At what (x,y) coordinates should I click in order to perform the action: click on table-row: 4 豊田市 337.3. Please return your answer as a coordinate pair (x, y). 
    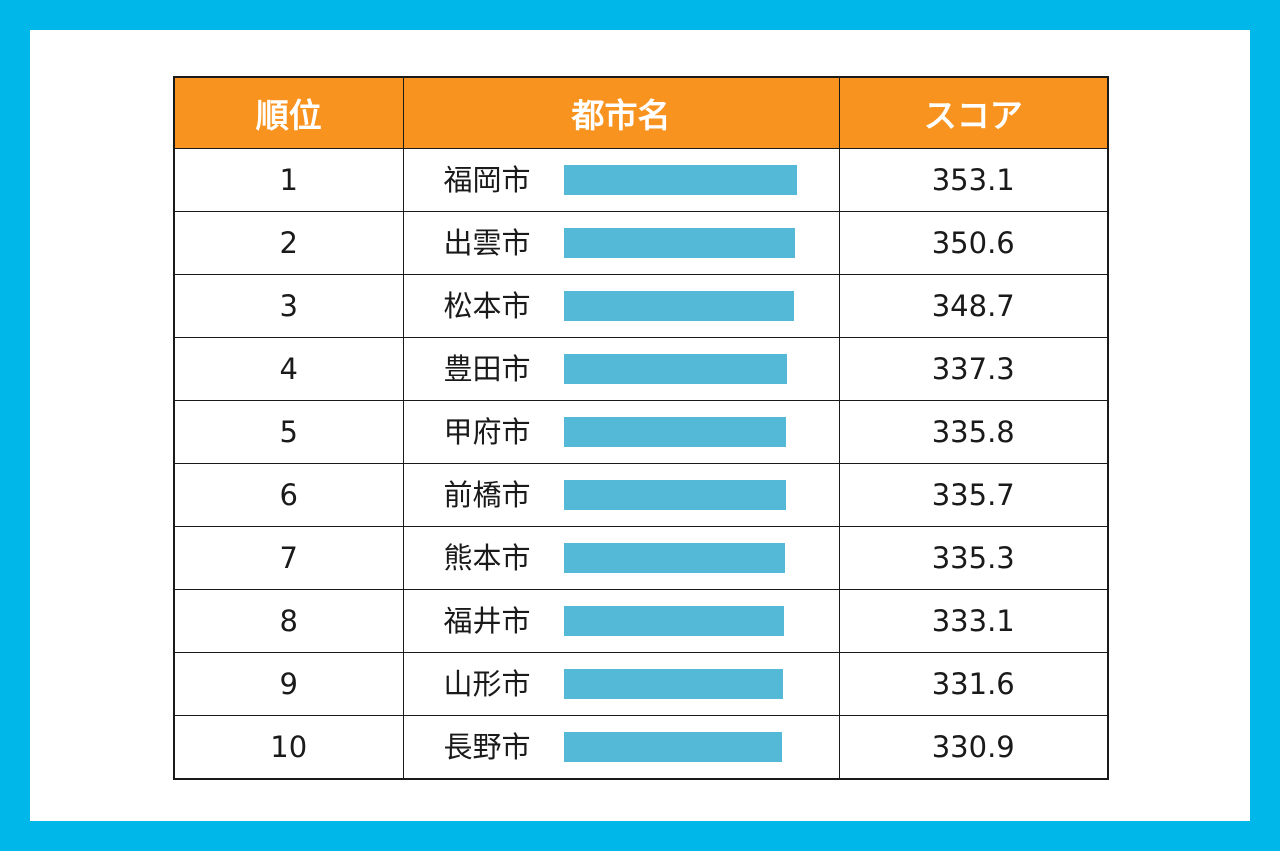
    Looking at the image, I should click on (641, 369).